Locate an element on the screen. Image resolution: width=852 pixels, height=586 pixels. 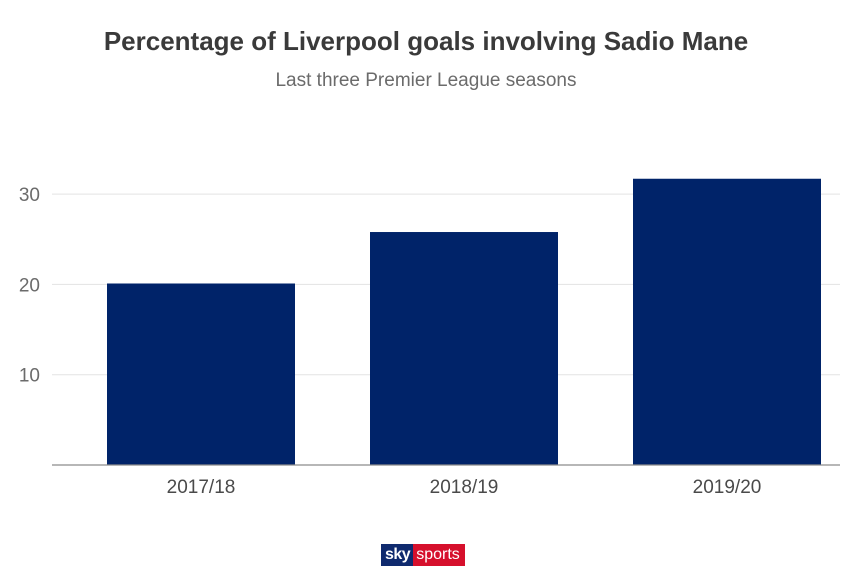
sky-sports-logo: sky sports is located at coordinates (423, 555).